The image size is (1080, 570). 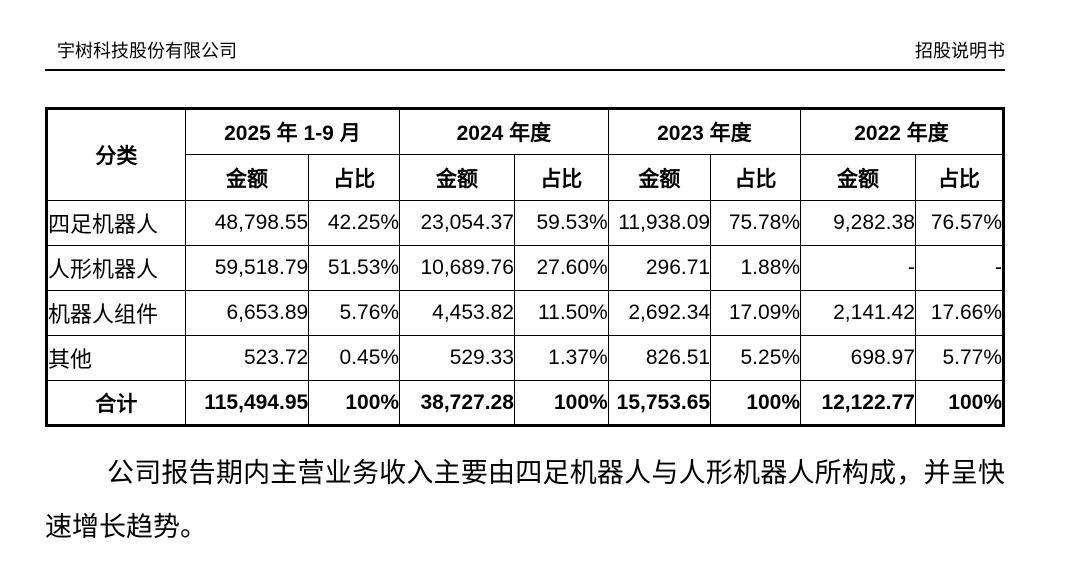 What do you see at coordinates (292, 131) in the screenshot?
I see `period-header-2025: 2025 年 1-9 月` at bounding box center [292, 131].